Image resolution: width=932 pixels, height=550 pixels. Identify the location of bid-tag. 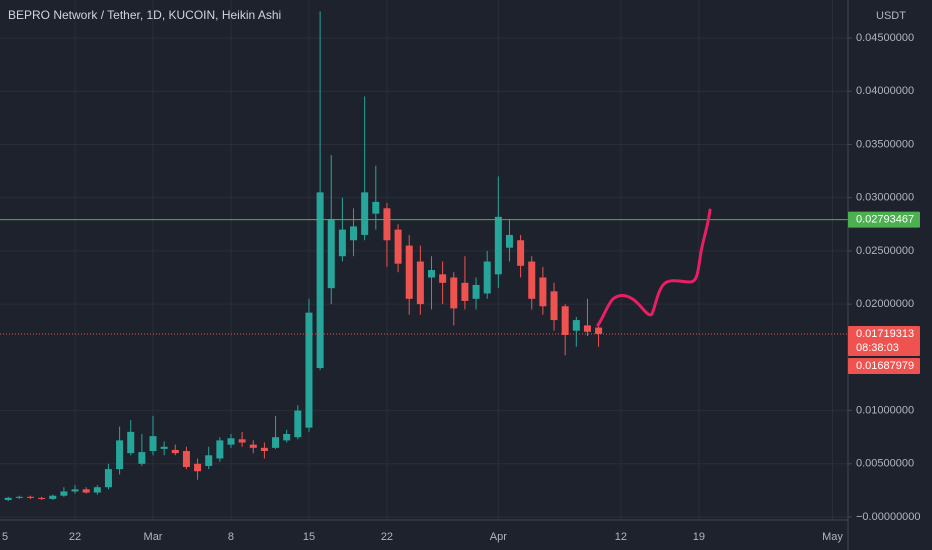
(884, 366).